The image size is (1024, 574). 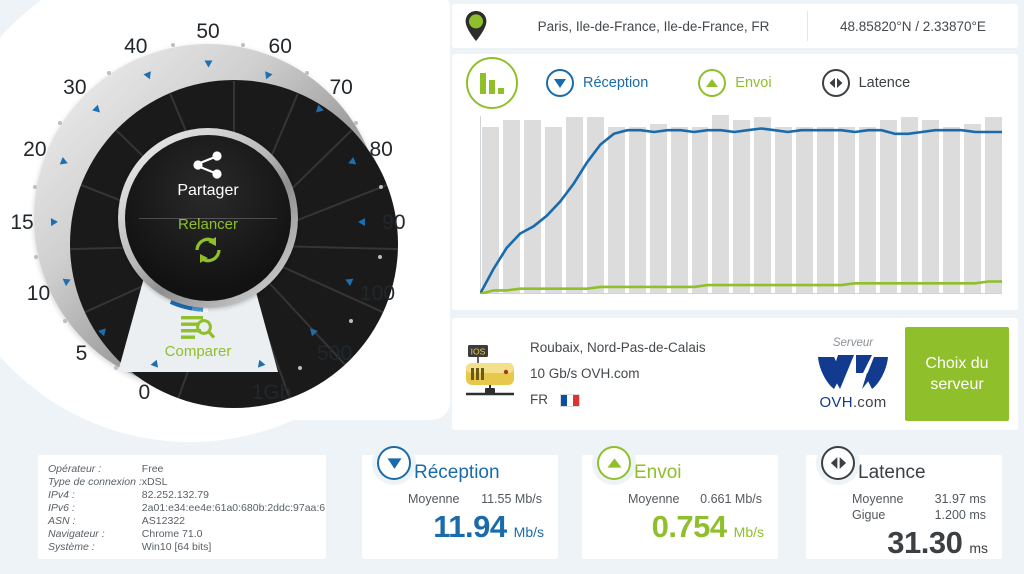 I want to click on gauge-tick-label: 15, so click(x=22, y=222).